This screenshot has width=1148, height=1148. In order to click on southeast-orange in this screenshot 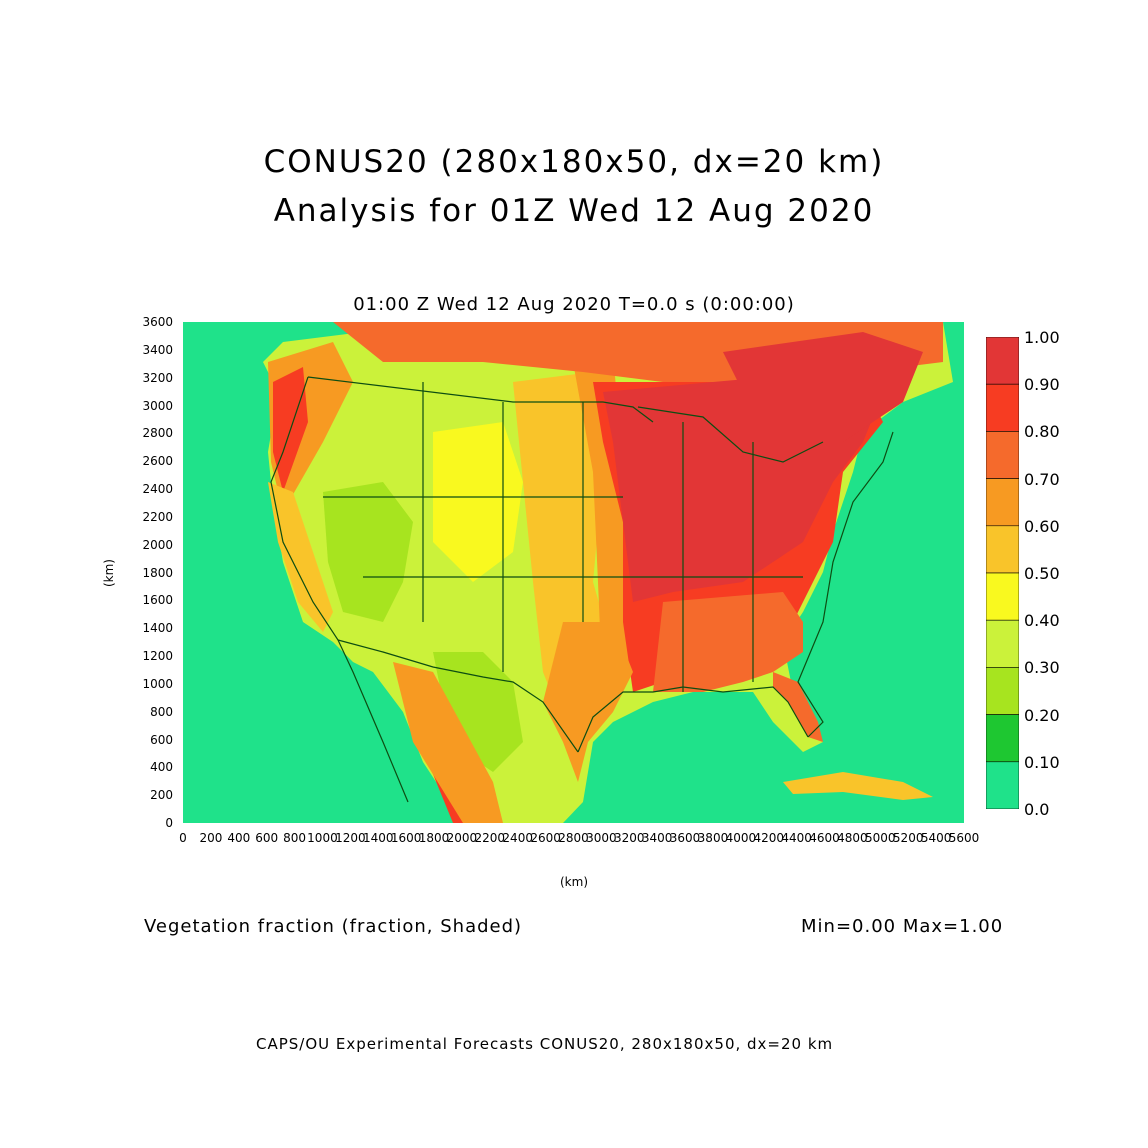, I will do `click(728, 642)`.